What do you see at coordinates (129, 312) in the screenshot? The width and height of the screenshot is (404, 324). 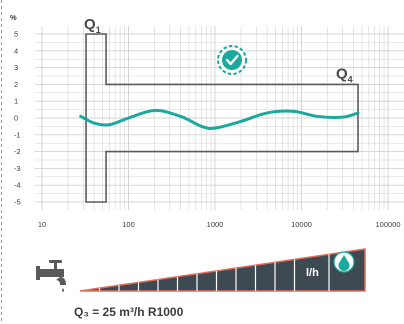 I see `meter-spec-caption: Q₃ = 25 m³/h R1000` at bounding box center [129, 312].